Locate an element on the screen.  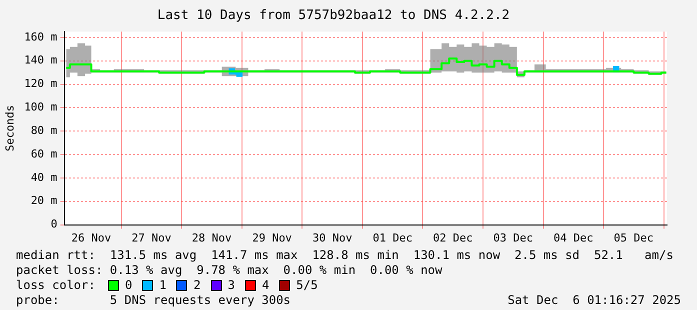
y-tick-label: 0 is located at coordinates (54, 224).